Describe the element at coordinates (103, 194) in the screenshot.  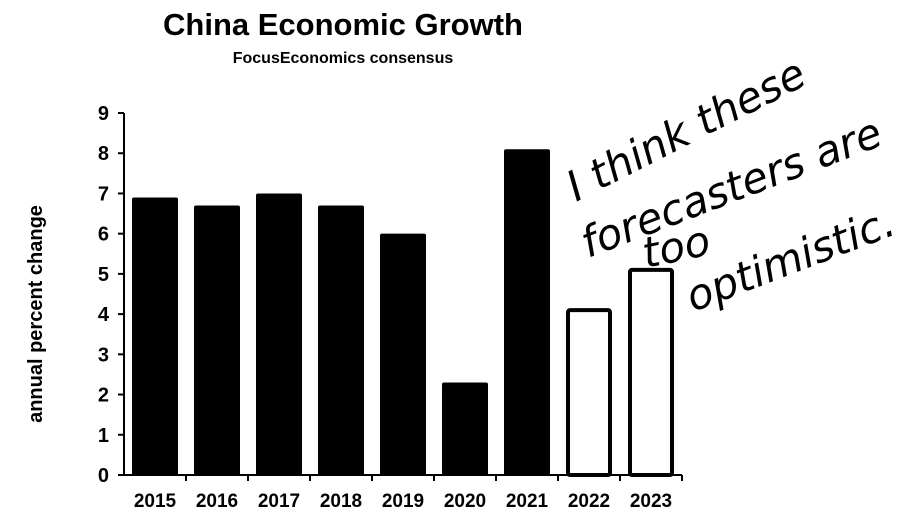
I see `y-tick-label: 7` at that location.